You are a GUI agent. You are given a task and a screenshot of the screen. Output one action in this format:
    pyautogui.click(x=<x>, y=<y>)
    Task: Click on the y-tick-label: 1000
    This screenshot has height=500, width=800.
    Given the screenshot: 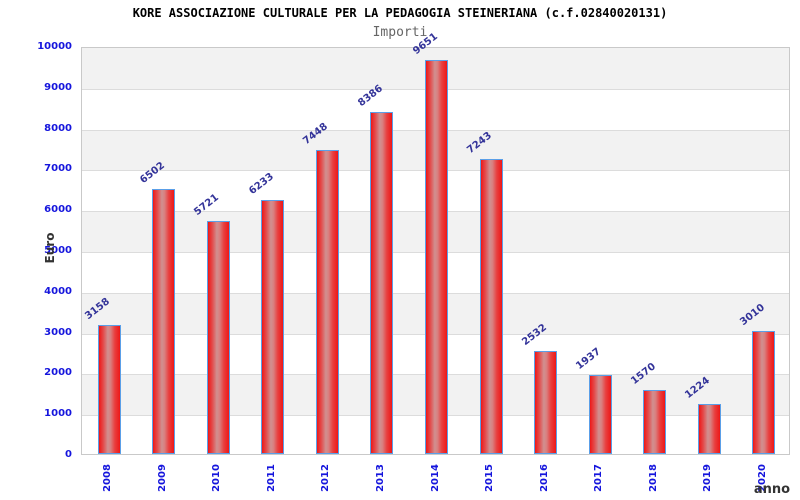 What is the action you would take?
    pyautogui.click(x=58, y=414)
    